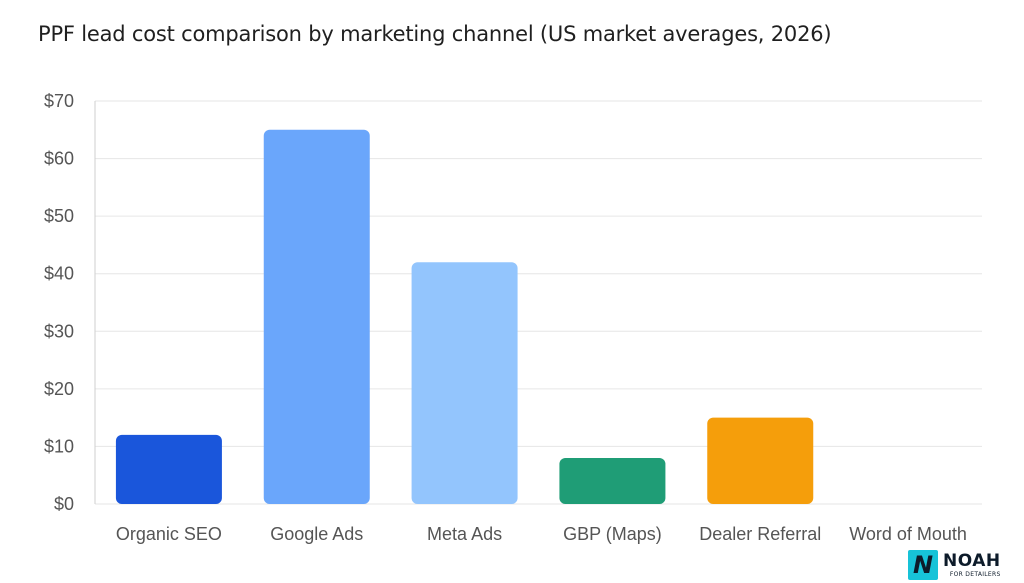  I want to click on x-tick-label: Meta Ads, so click(464, 534).